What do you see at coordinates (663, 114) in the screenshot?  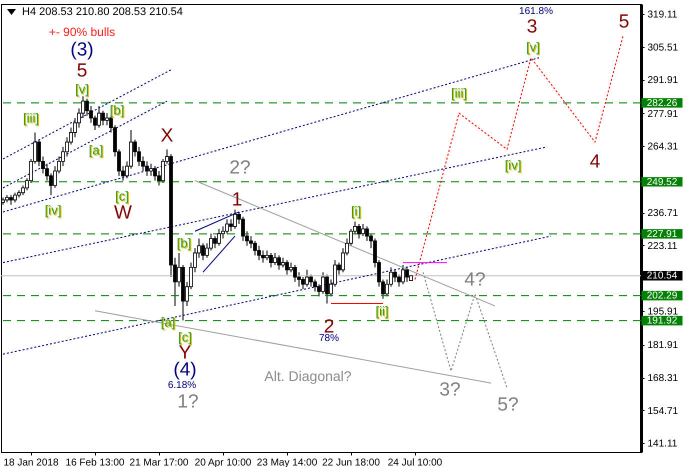 I see `y-tick-label: 277.91` at bounding box center [663, 114].